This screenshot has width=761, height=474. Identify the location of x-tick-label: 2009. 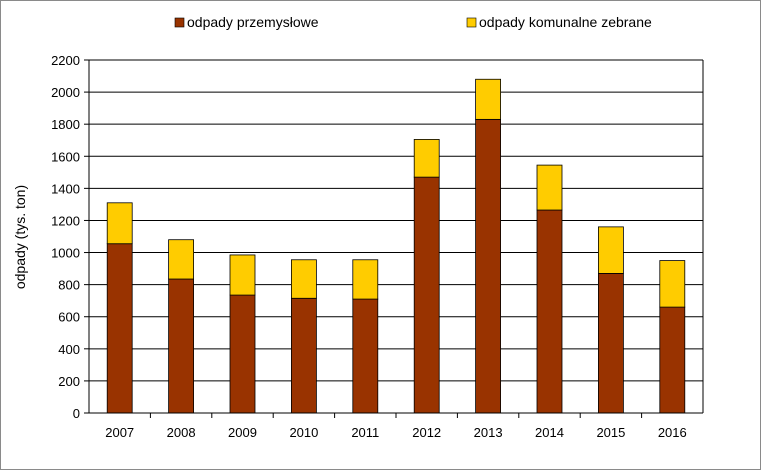
(242, 432).